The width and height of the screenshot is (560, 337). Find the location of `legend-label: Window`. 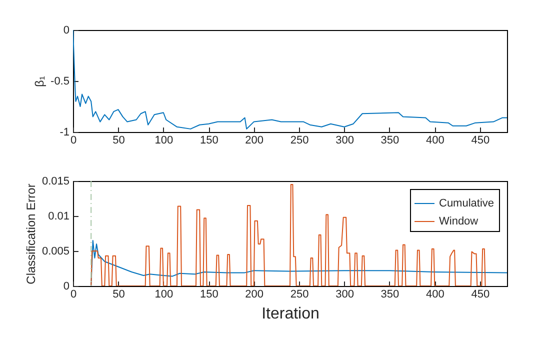

legend-label: Window is located at coordinates (458, 222).